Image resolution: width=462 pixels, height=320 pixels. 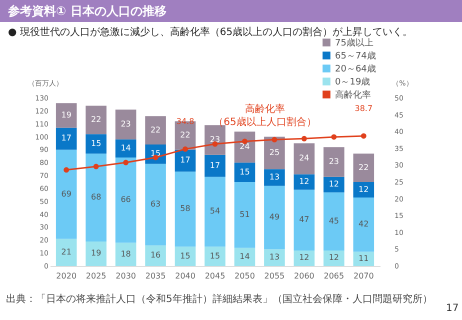 What do you see at coordinates (353, 95) in the screenshot?
I see `legend-label: 高齢化率` at bounding box center [353, 95].